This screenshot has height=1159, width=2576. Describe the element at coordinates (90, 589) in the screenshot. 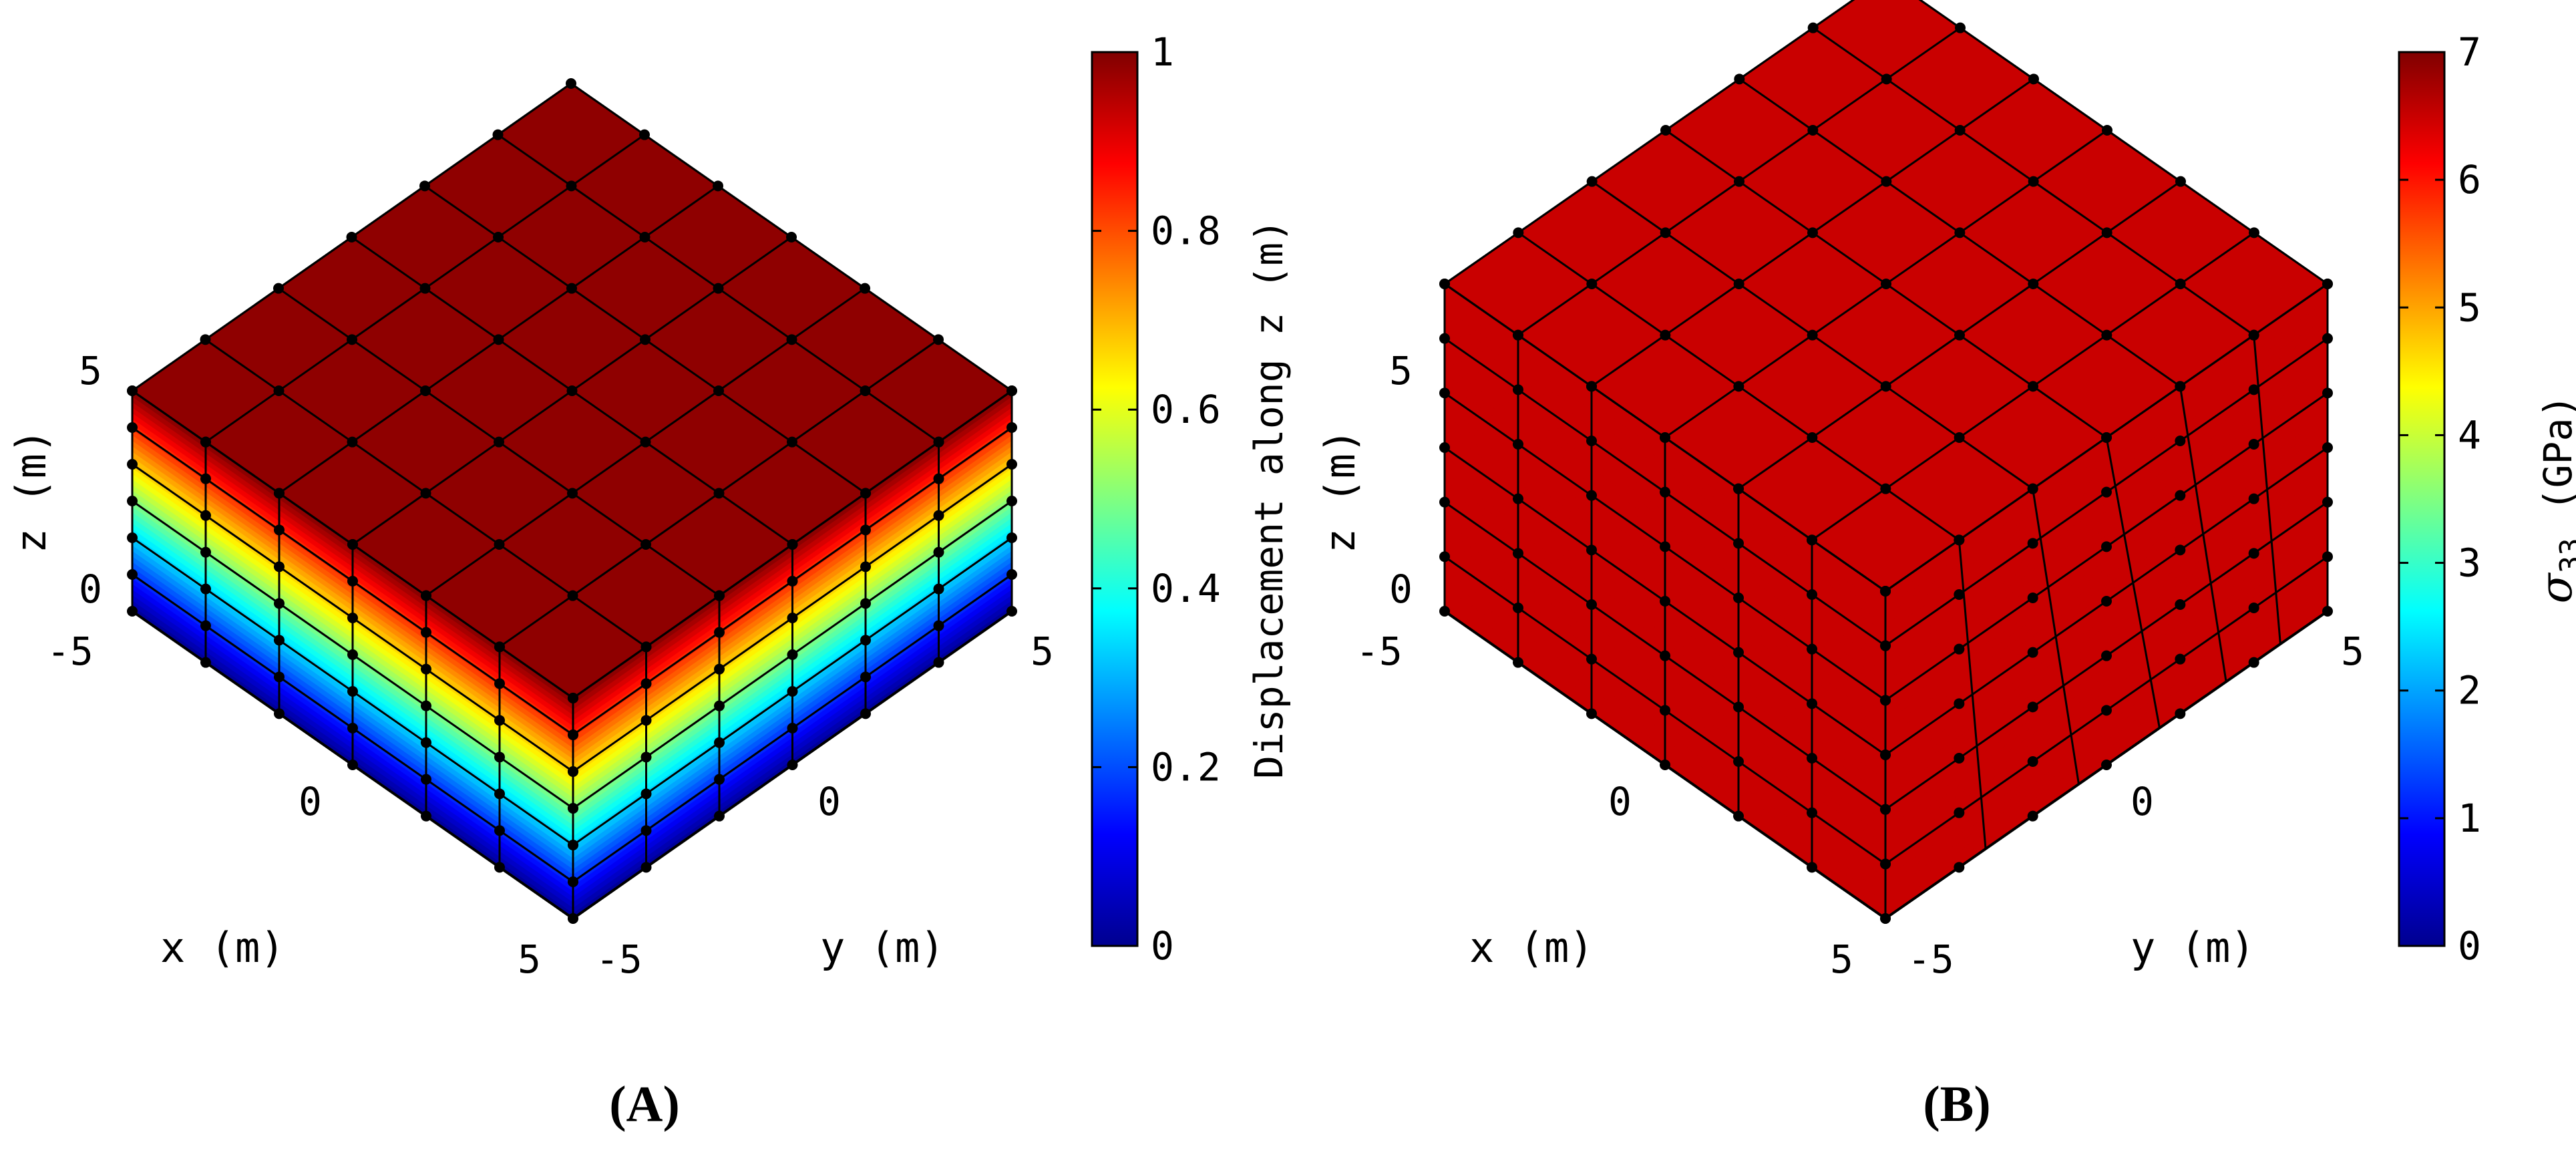

I see `z-tick-a-0: 0` at that location.